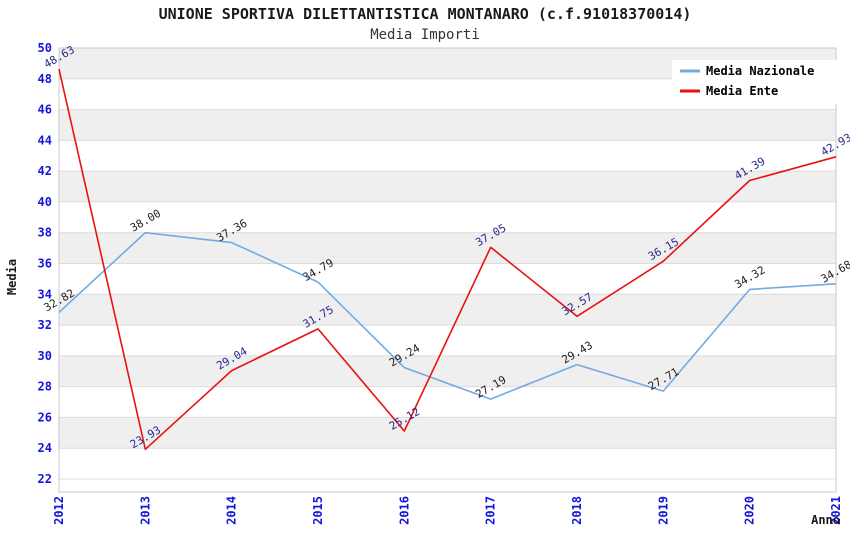 The image size is (850, 550). Describe the element at coordinates (760, 71) in the screenshot. I see `legend-label-media-nazionale: Media Nazionale` at that location.